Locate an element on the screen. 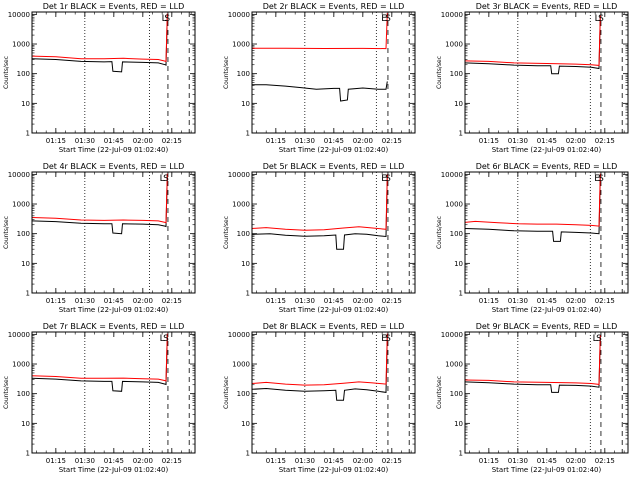 The height and width of the screenshot is (480, 640). chart-title: Det 6r BLACK = Events, RED = LLD is located at coordinates (547, 166).